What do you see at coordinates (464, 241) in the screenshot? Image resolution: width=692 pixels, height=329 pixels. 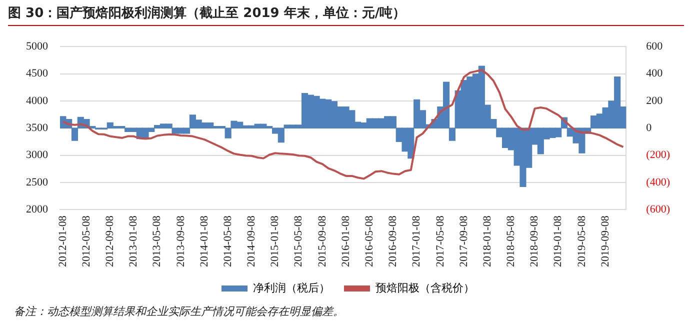 I see `x-tick-label: 2017-09-08` at bounding box center [464, 241].